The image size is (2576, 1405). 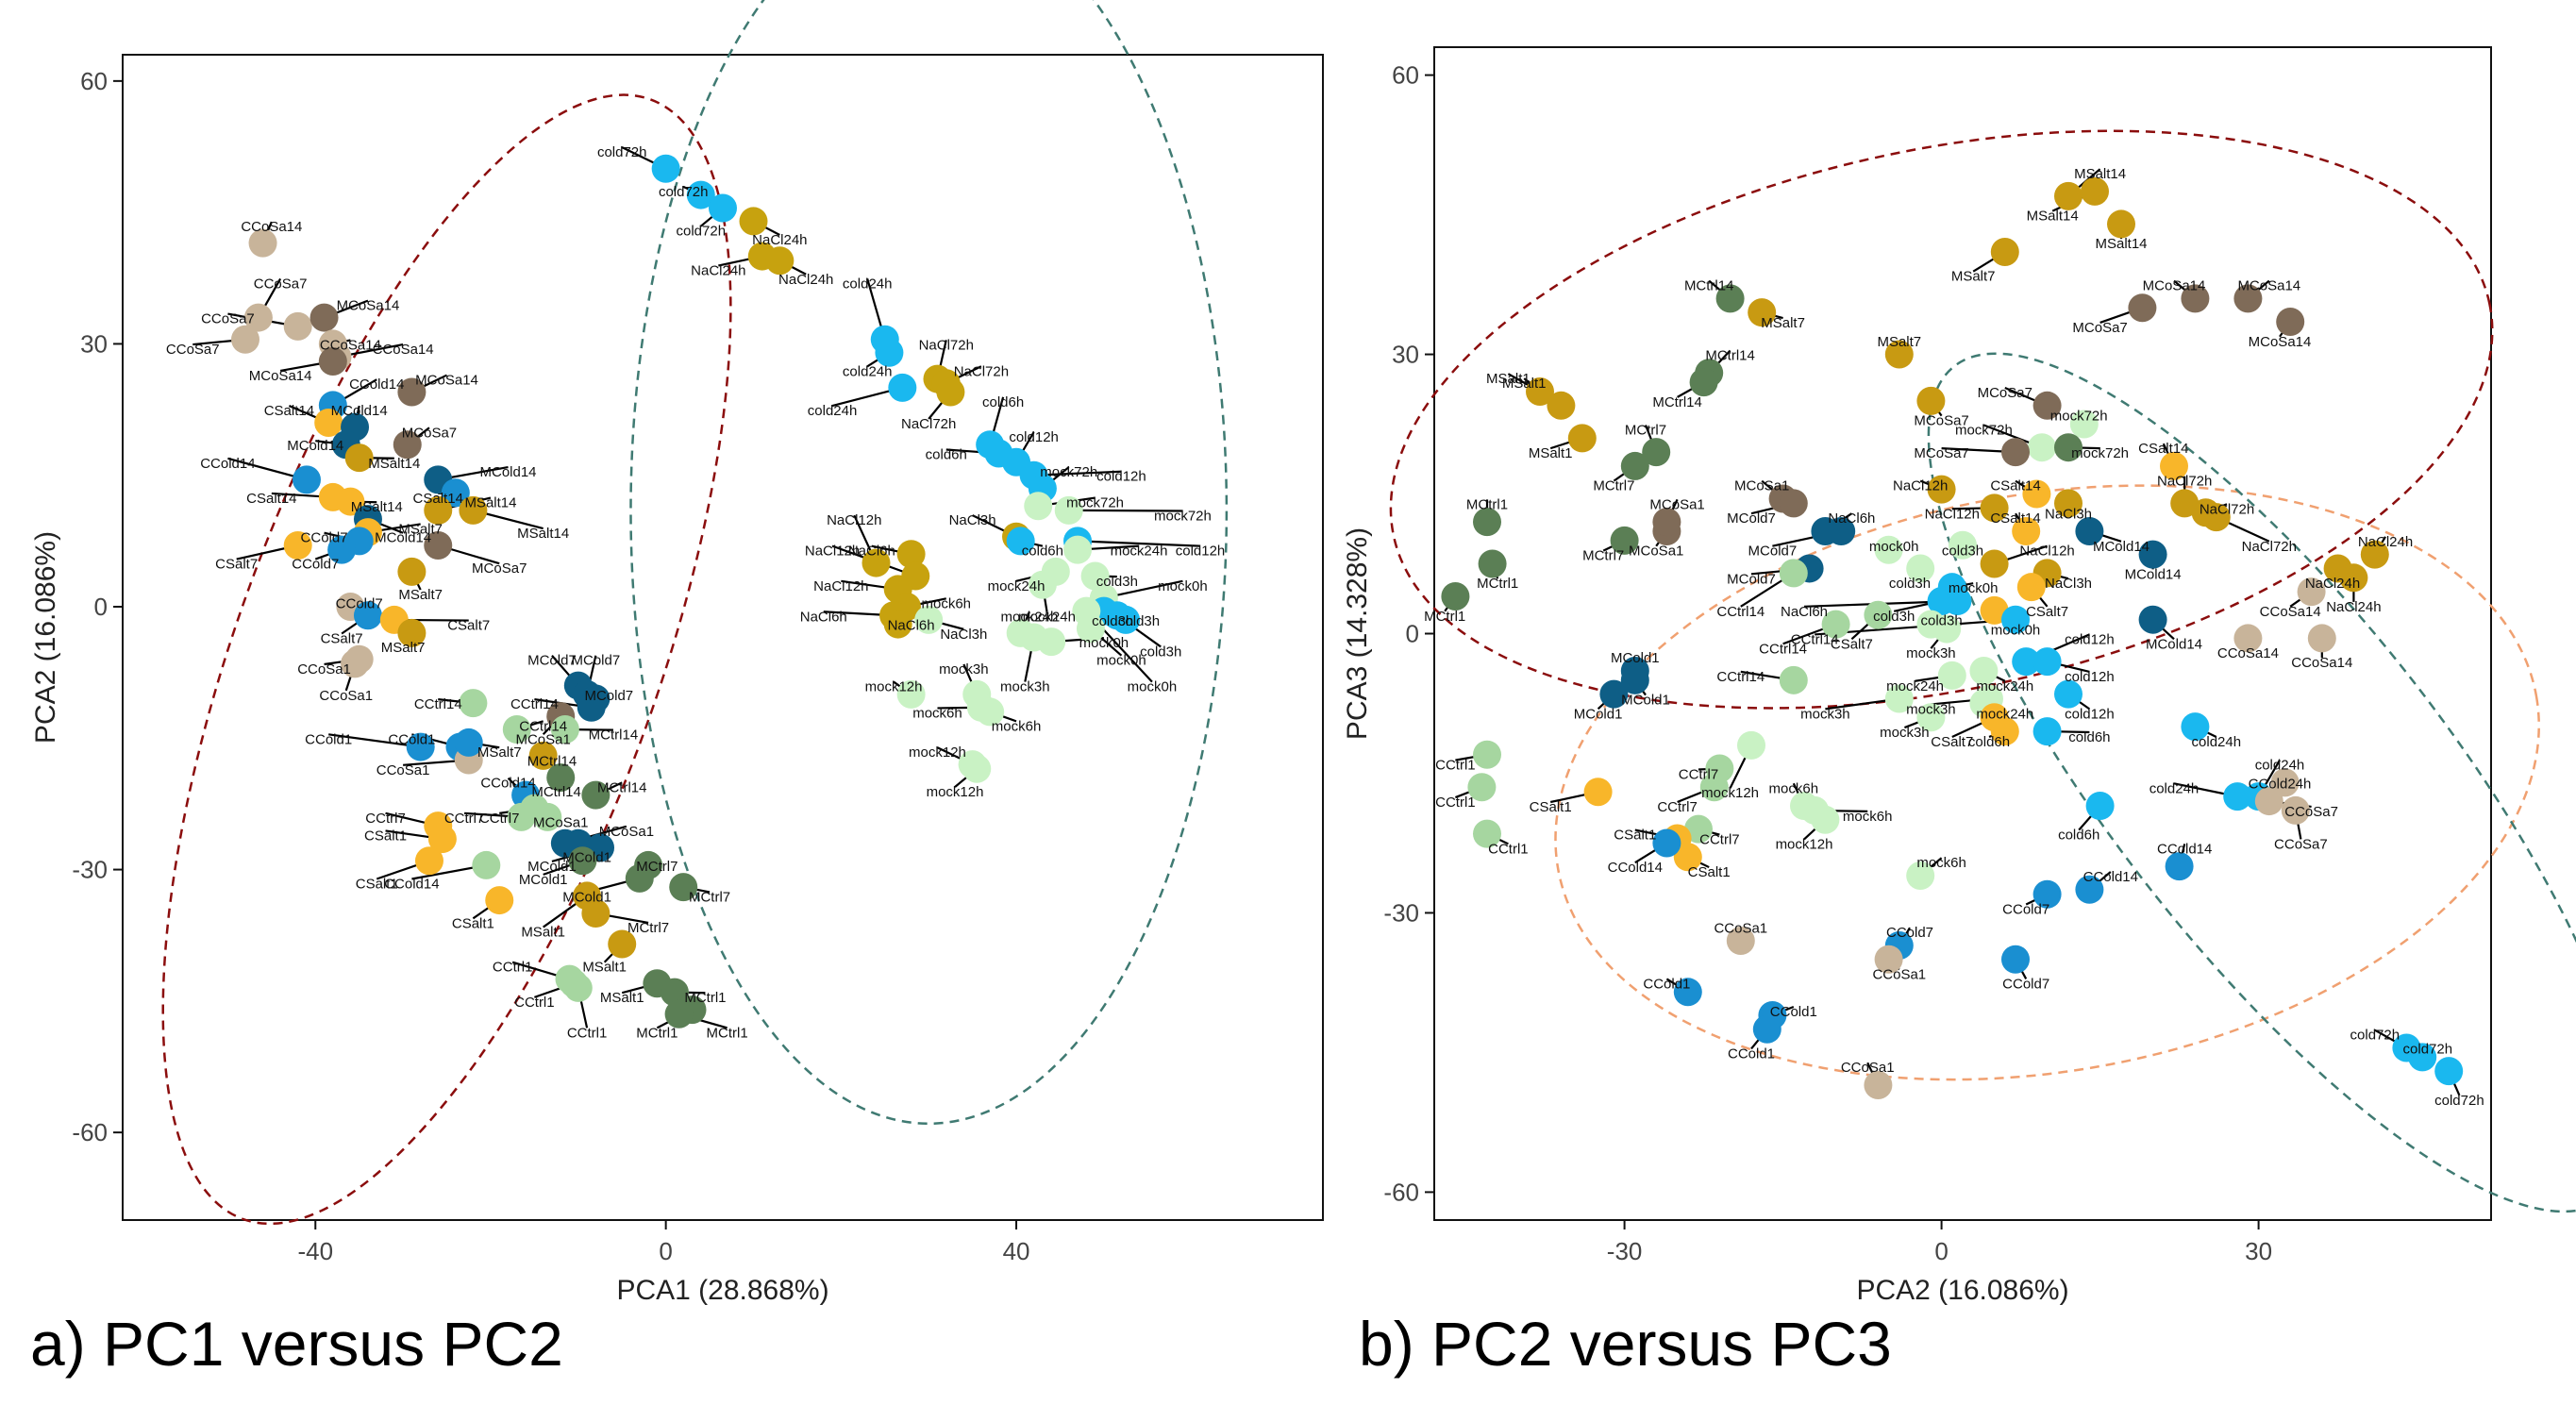 What do you see at coordinates (45, 637) in the screenshot?
I see `y-axis-label: PCA2 (16.086%)` at bounding box center [45, 637].